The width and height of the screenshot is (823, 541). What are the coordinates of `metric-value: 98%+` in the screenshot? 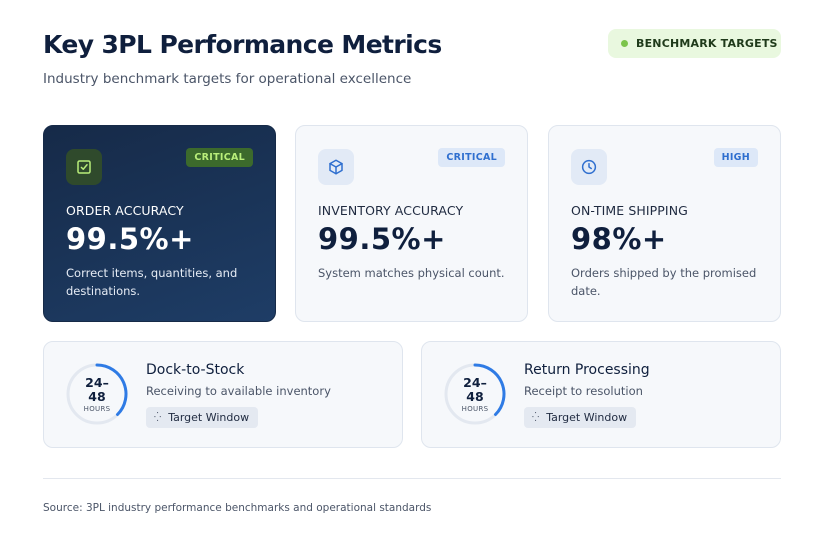 It's located at (619, 239).